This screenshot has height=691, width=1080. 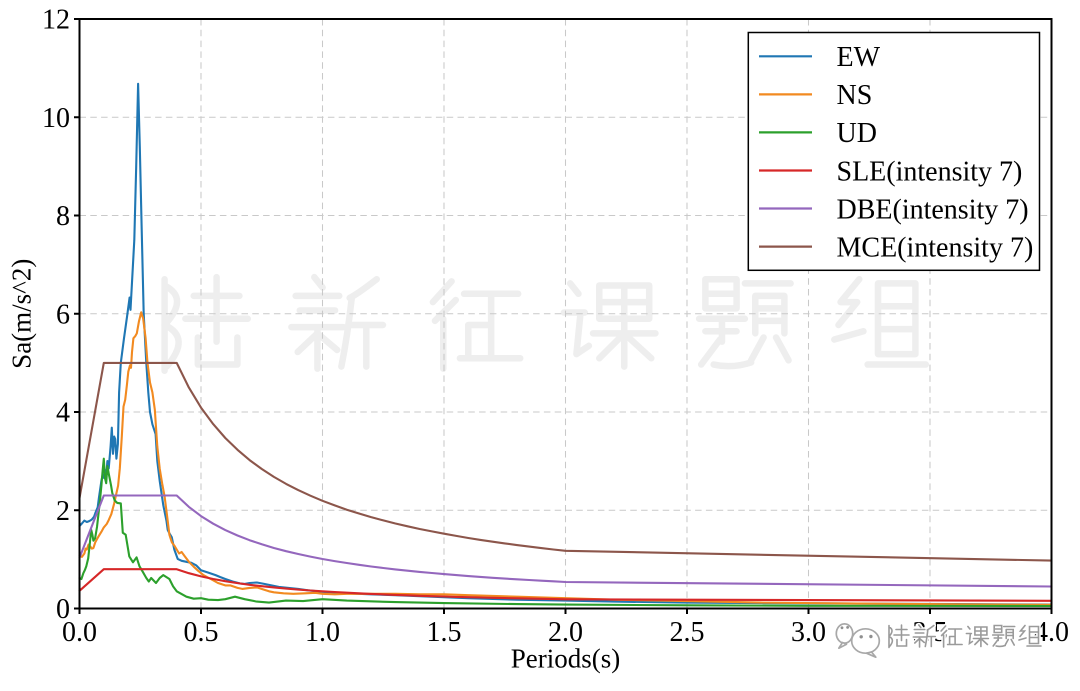 I want to click on svg-text: 2.0, so click(x=565, y=632).